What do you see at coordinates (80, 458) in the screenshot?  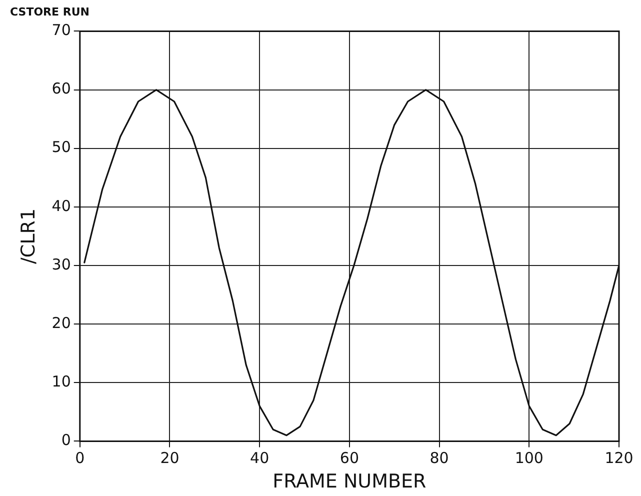 I see `x-tick-label: 0` at bounding box center [80, 458].